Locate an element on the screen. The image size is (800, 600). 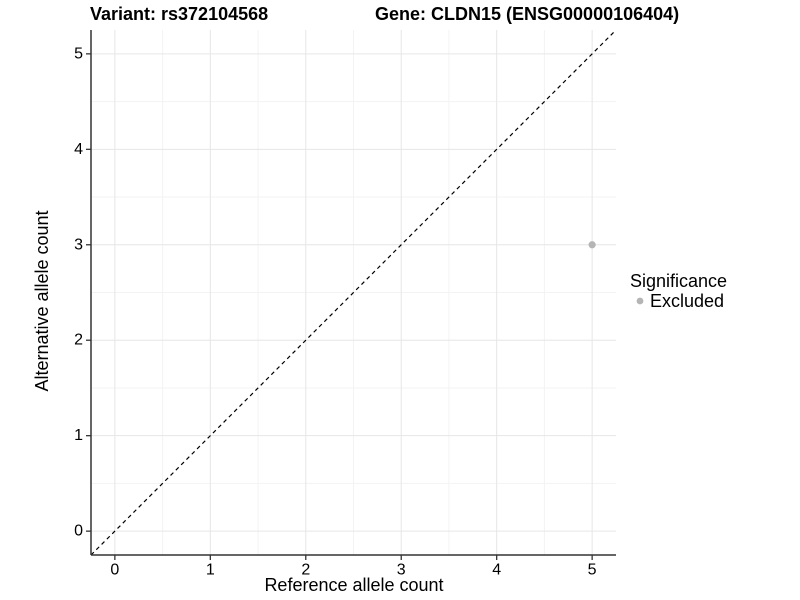
plot-title-gene: Gene: CLDN15 (ENSG00000106404) is located at coordinates (527, 14).